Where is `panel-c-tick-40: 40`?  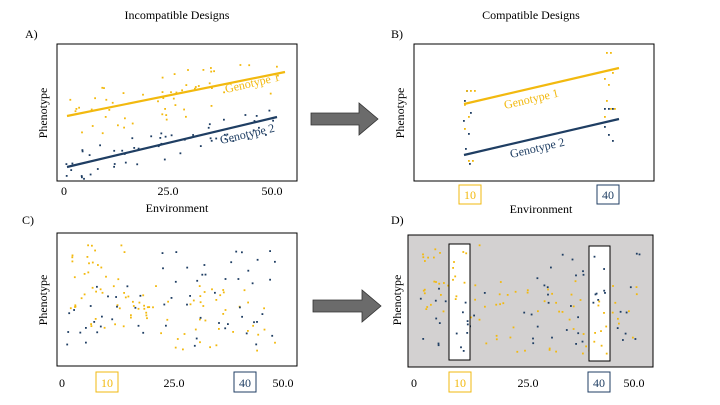
panel-c-tick-40: 40 is located at coordinates (245, 383).